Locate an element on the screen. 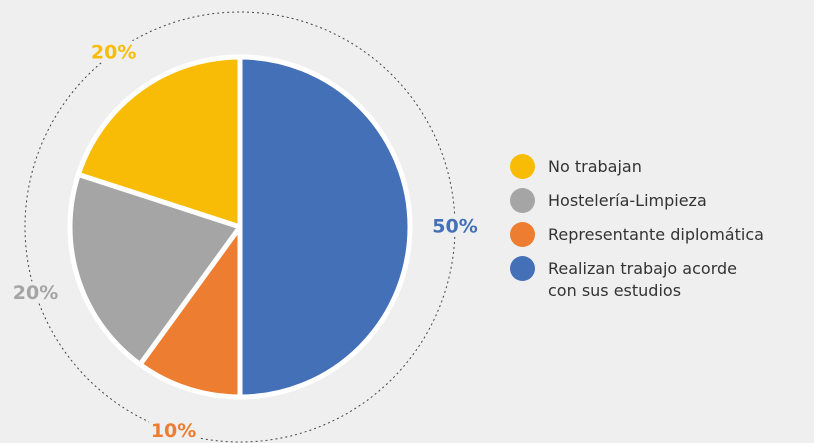  legend-item: Hostelería-Limpieza is located at coordinates (637, 200).